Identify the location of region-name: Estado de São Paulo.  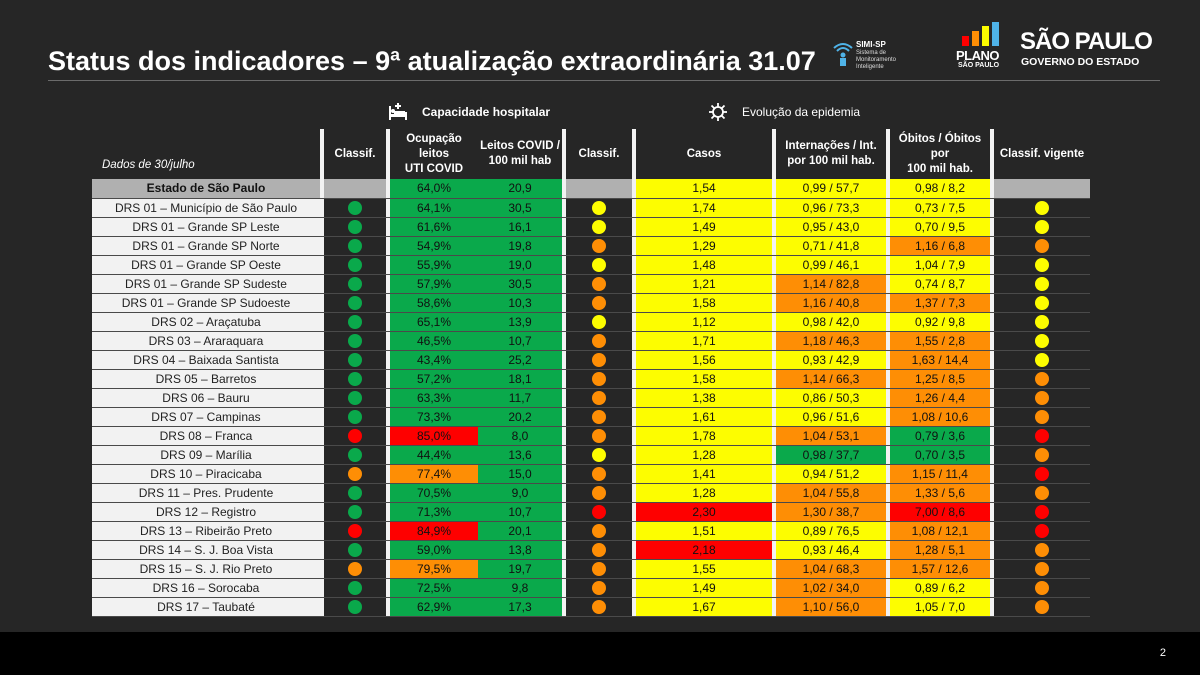
(206, 189).